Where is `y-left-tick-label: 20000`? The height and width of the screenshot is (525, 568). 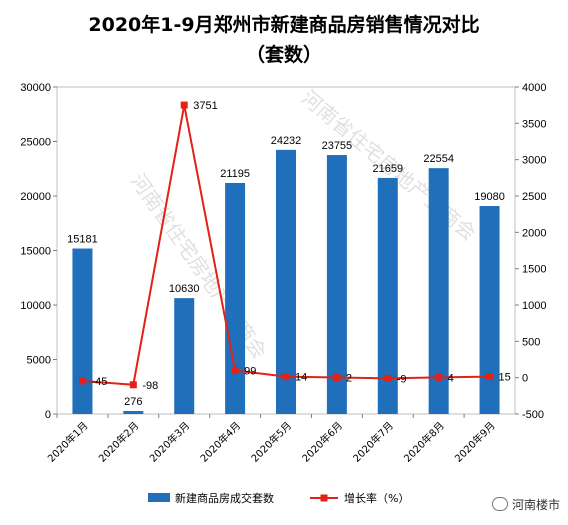 y-left-tick-label: 20000 is located at coordinates (35, 197).